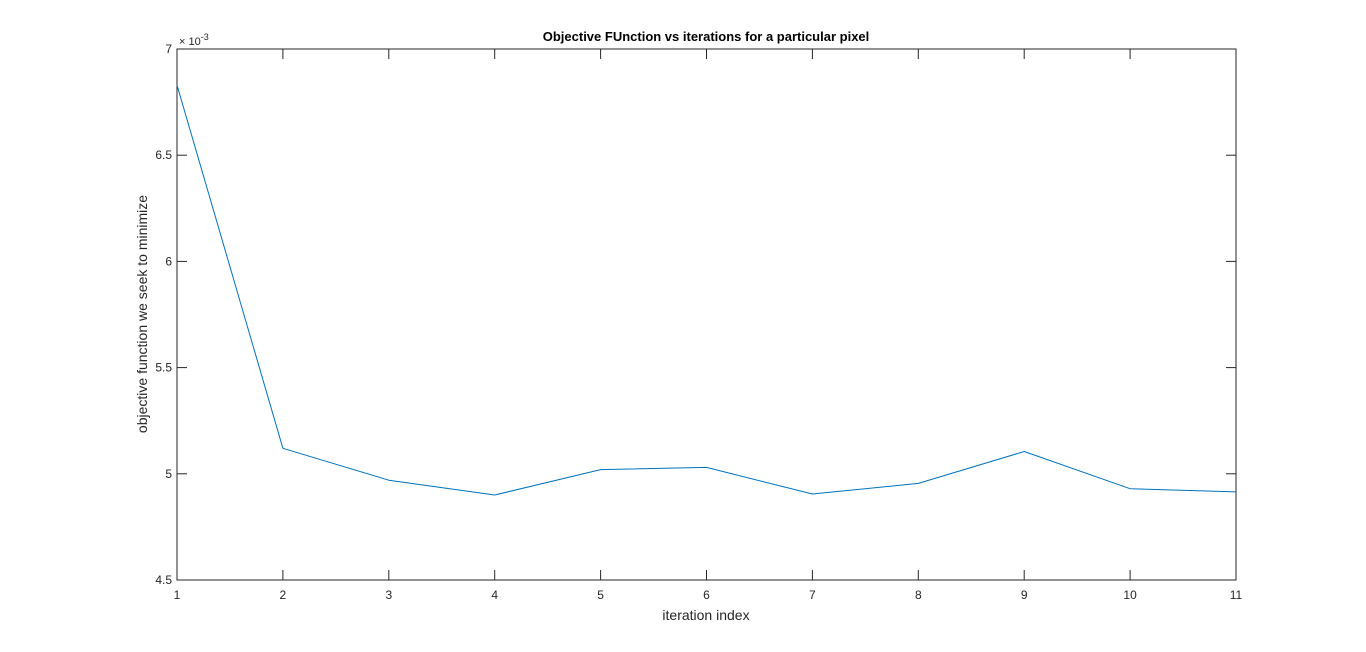 The width and height of the screenshot is (1366, 652). Describe the element at coordinates (706, 595) in the screenshot. I see `x-tick-label: 6` at that location.